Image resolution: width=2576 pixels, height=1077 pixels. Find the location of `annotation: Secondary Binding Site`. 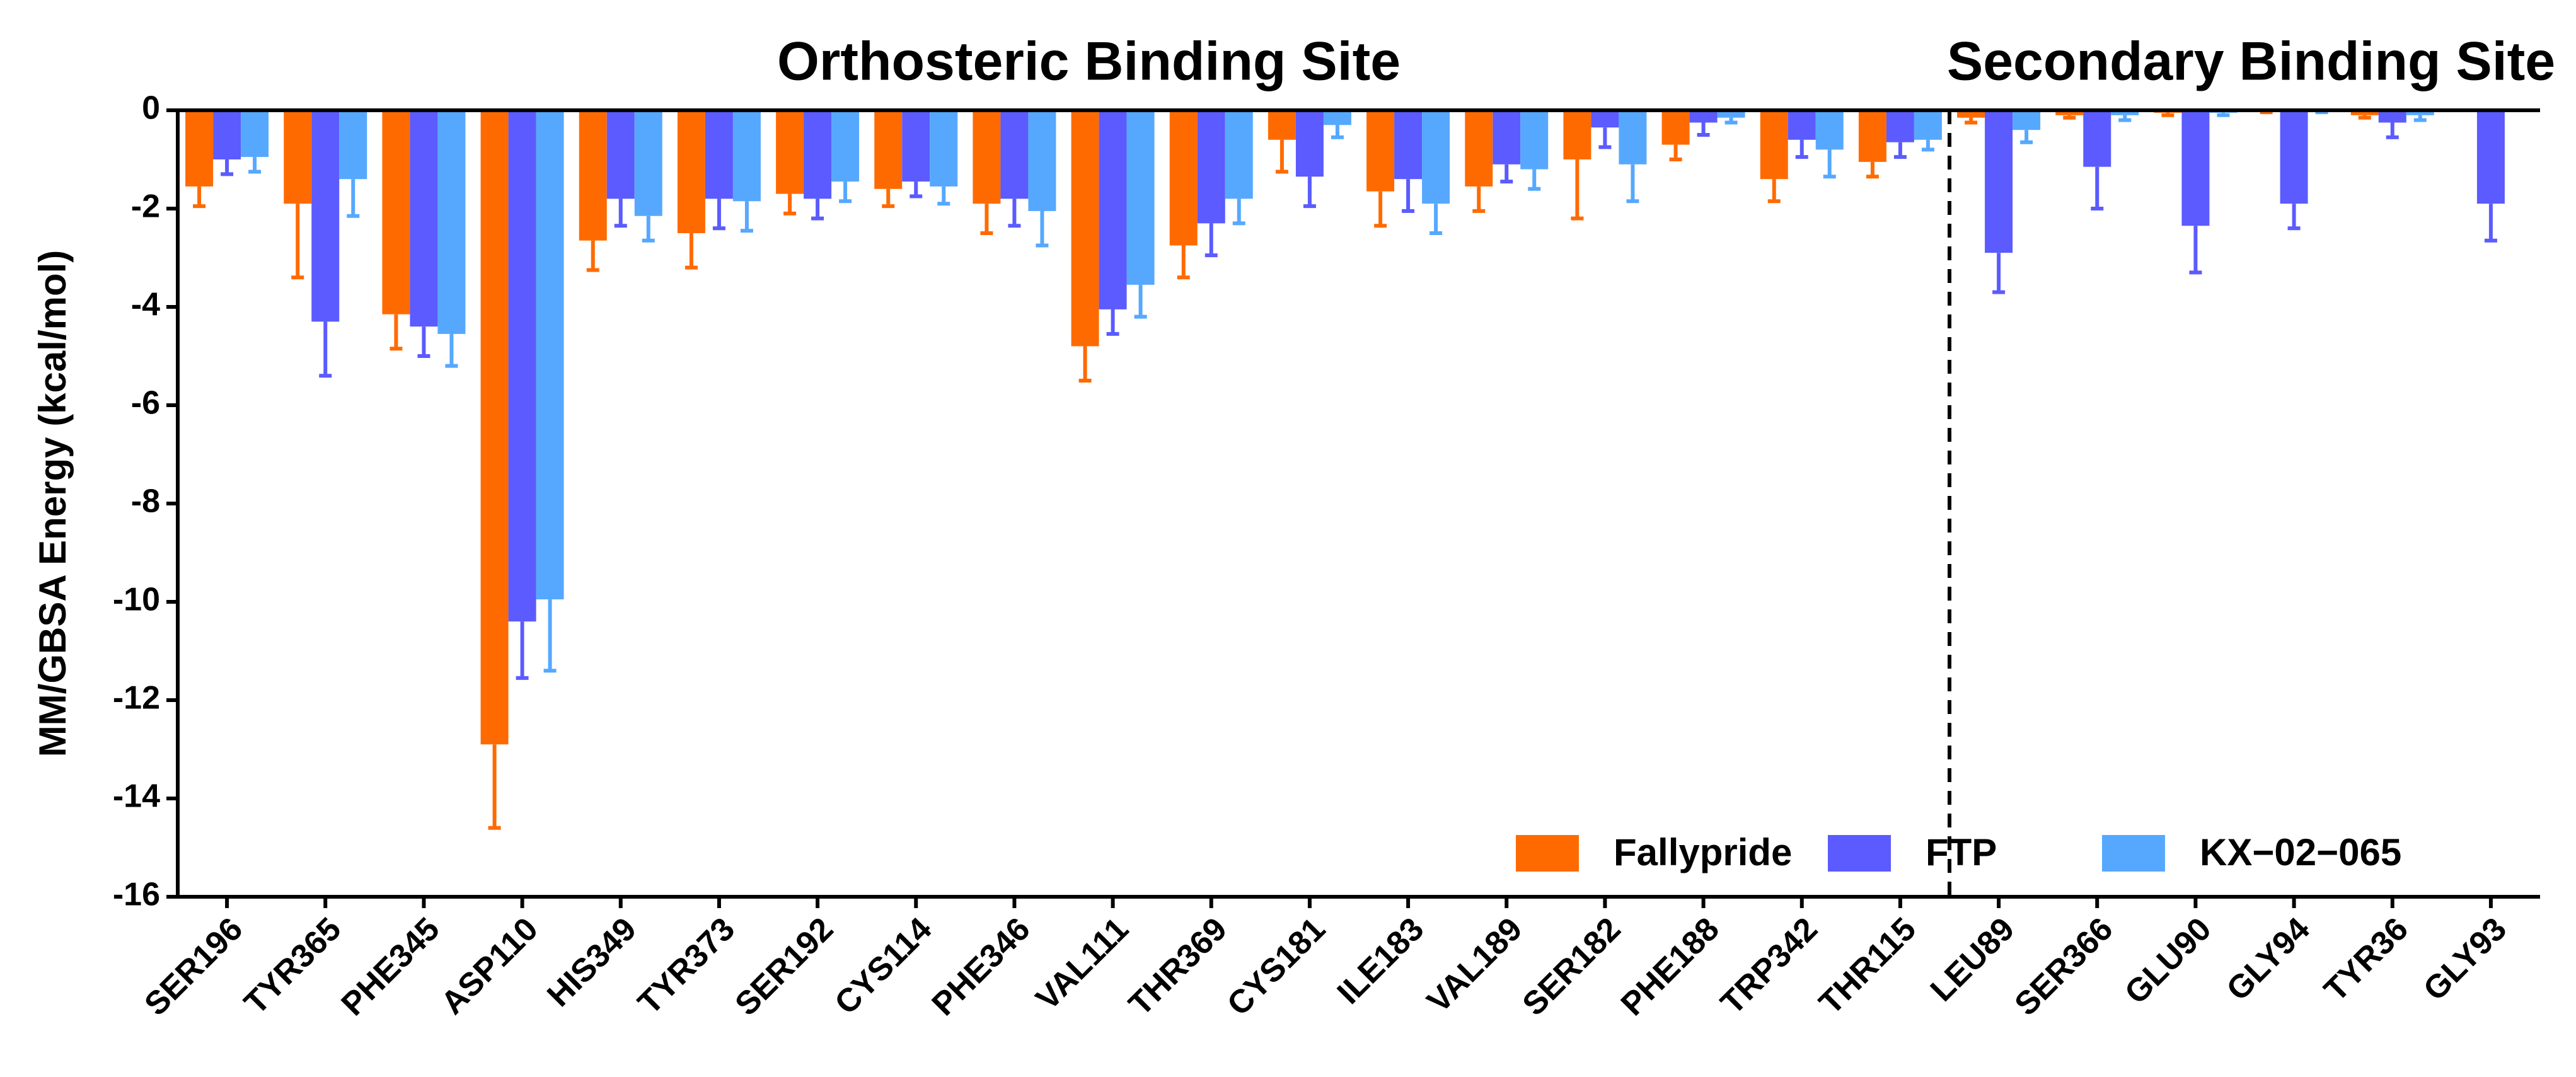

annotation: Secondary Binding Site is located at coordinates (2251, 62).